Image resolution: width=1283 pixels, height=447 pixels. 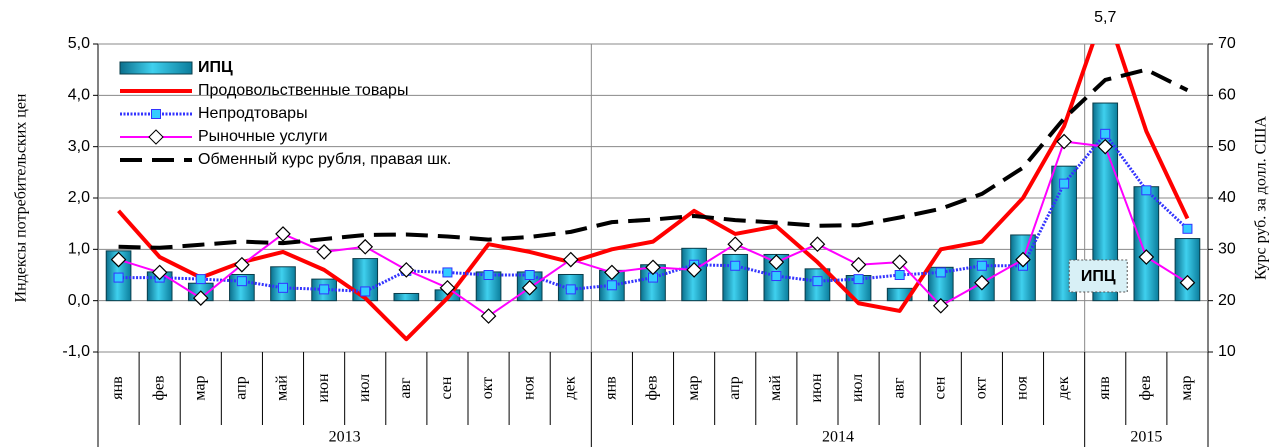 What do you see at coordinates (156, 68) in the screenshot?
I see `legend-swatch` at bounding box center [156, 68].